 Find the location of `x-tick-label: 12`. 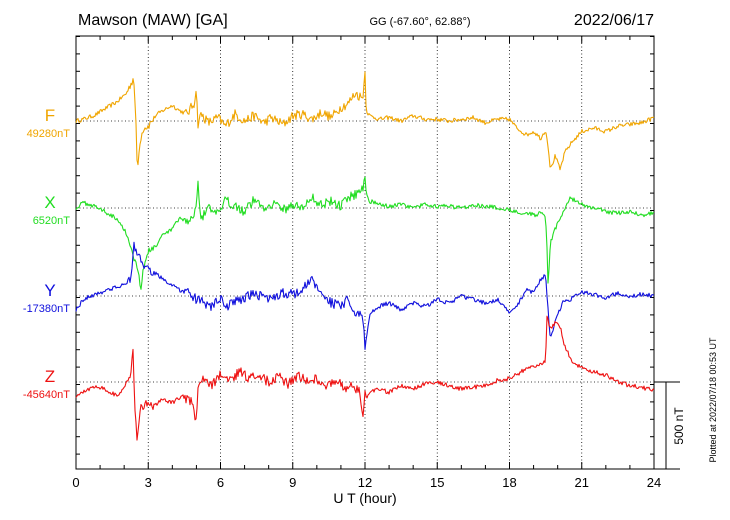

x-tick-label: 12 is located at coordinates (365, 482).